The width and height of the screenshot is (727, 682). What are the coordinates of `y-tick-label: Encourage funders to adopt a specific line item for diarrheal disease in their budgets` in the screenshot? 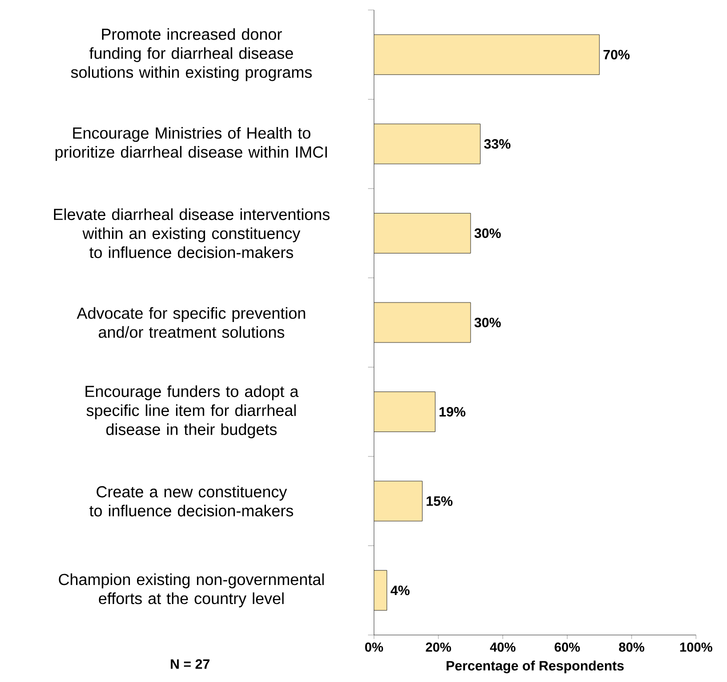 It's located at (192, 411).